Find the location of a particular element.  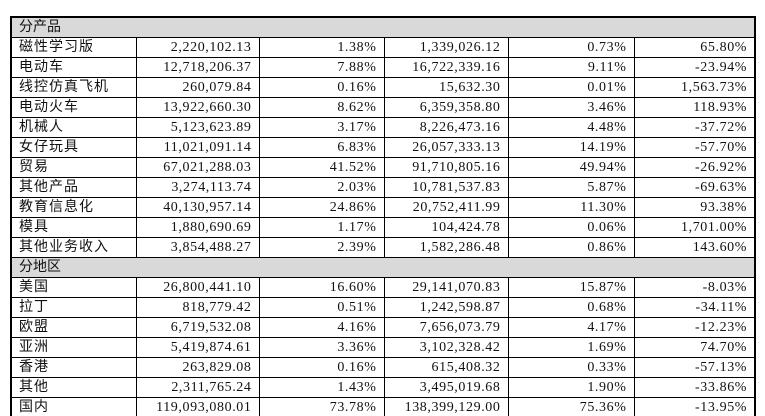

row-name-cell: 亚洲 is located at coordinates (73, 347).